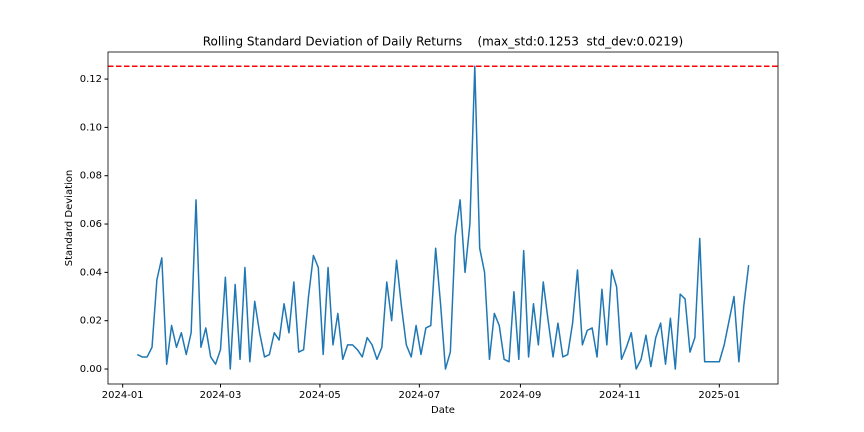 Image resolution: width=864 pixels, height=432 pixels. I want to click on y-tick-label: 0.10, so click(91, 127).